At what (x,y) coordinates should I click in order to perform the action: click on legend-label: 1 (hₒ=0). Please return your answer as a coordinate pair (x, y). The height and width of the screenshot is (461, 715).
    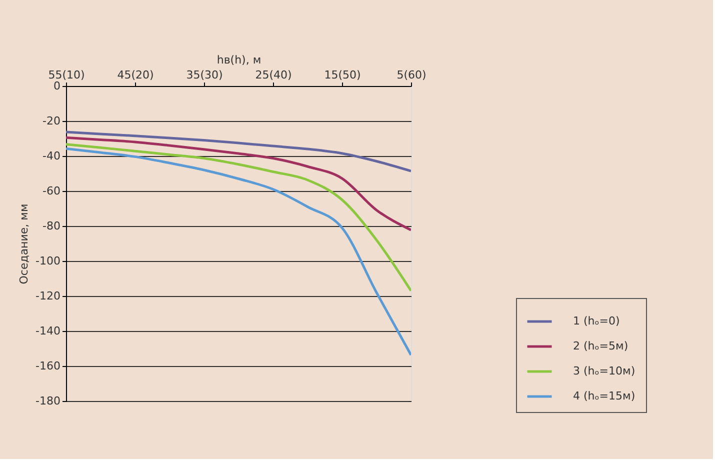
    Looking at the image, I should click on (596, 321).